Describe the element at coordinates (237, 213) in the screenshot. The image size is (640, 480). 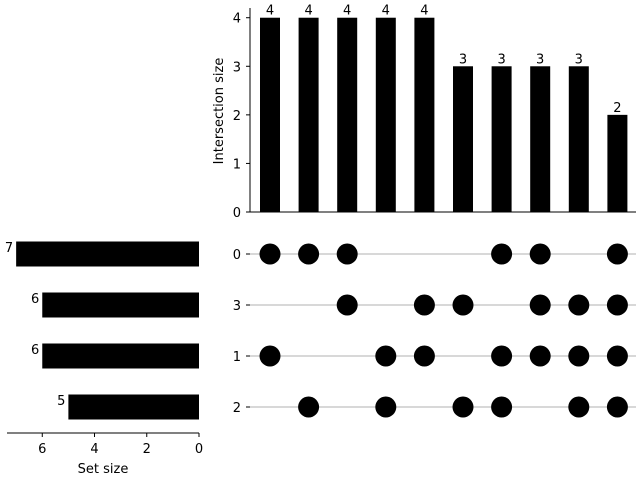
I see `intersection-y-tick-label: 0` at that location.